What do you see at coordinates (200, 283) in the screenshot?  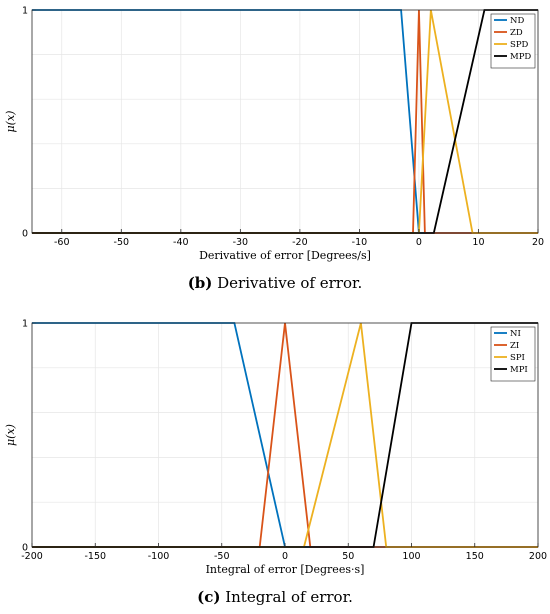 I see `caption-letter: (b)` at bounding box center [200, 283].